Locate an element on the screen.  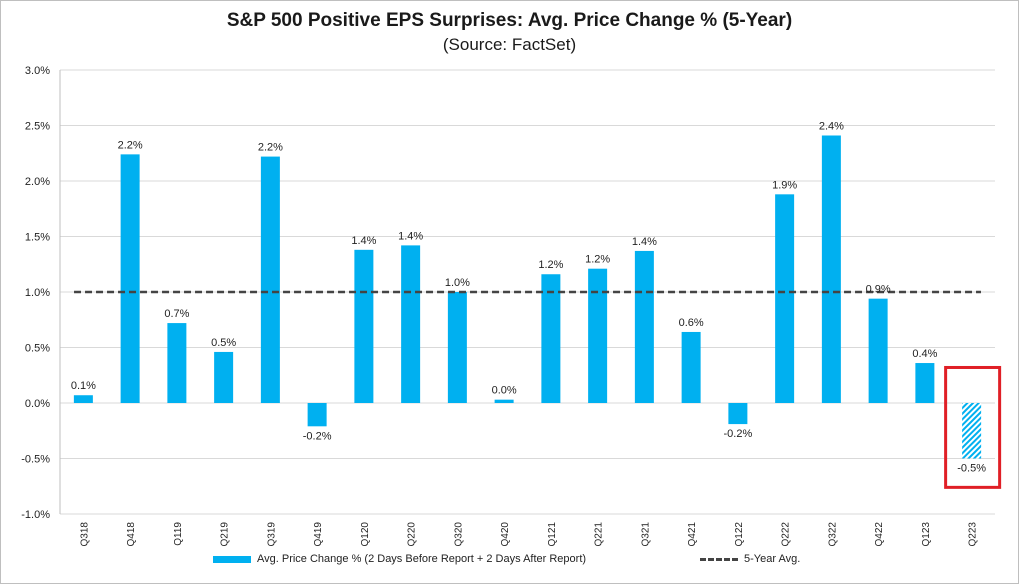
data-label: 0.4% is located at coordinates (924, 354).